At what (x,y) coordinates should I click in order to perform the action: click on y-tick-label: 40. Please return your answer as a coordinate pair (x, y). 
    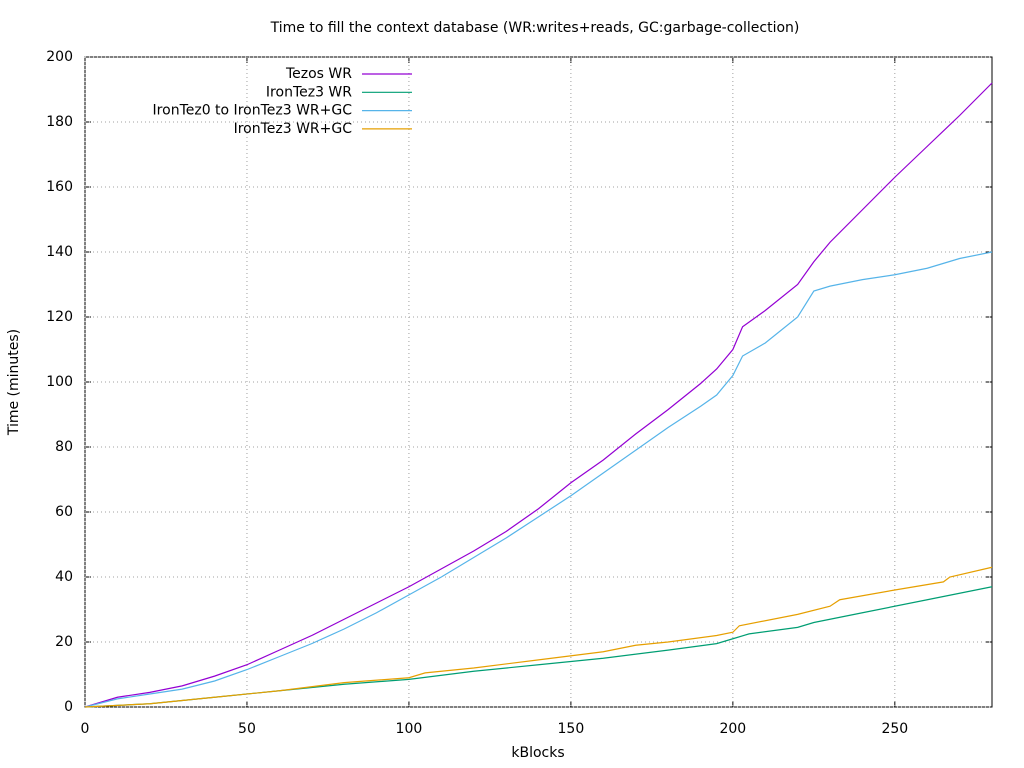
    Looking at the image, I should click on (64, 577).